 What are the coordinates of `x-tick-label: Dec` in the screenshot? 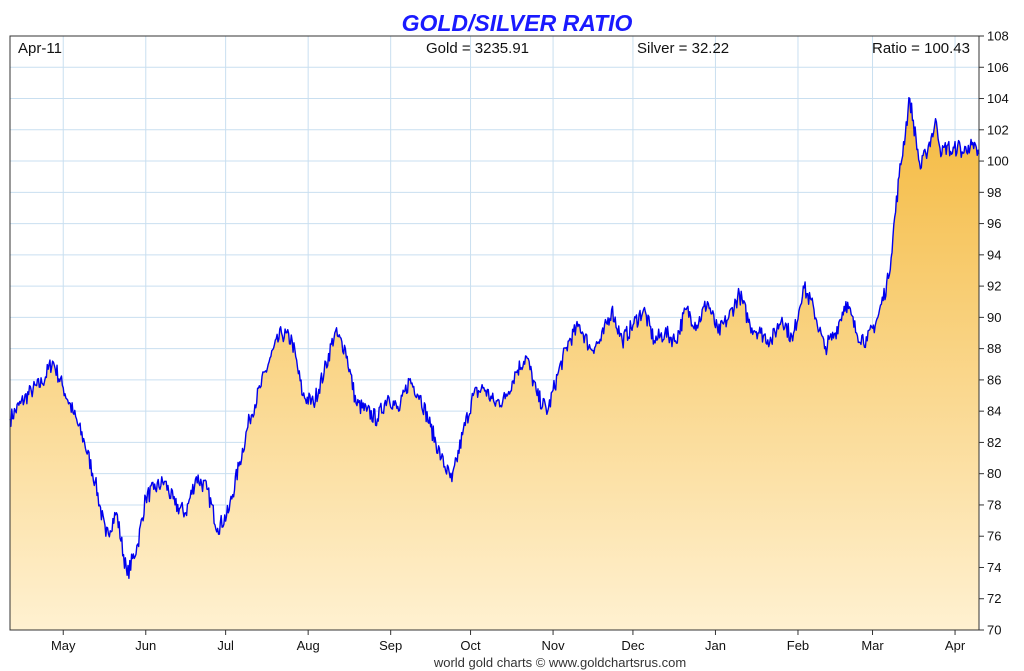 It's located at (633, 645).